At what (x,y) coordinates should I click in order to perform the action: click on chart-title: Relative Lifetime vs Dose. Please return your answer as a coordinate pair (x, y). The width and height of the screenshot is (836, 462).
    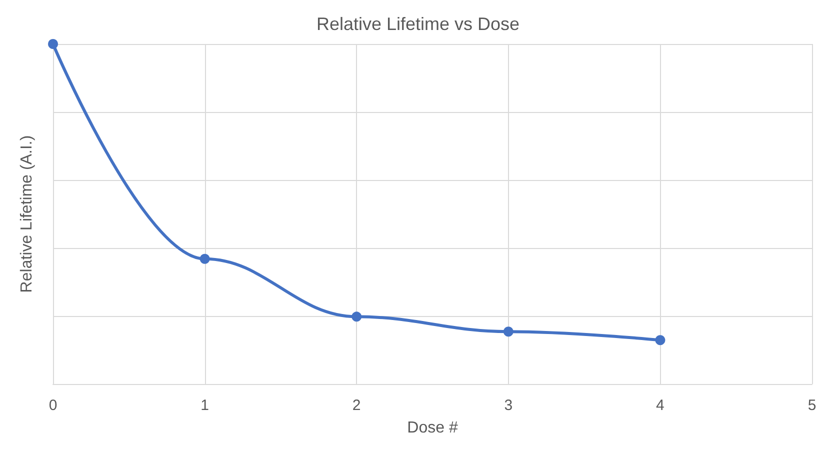
    Looking at the image, I should click on (418, 24).